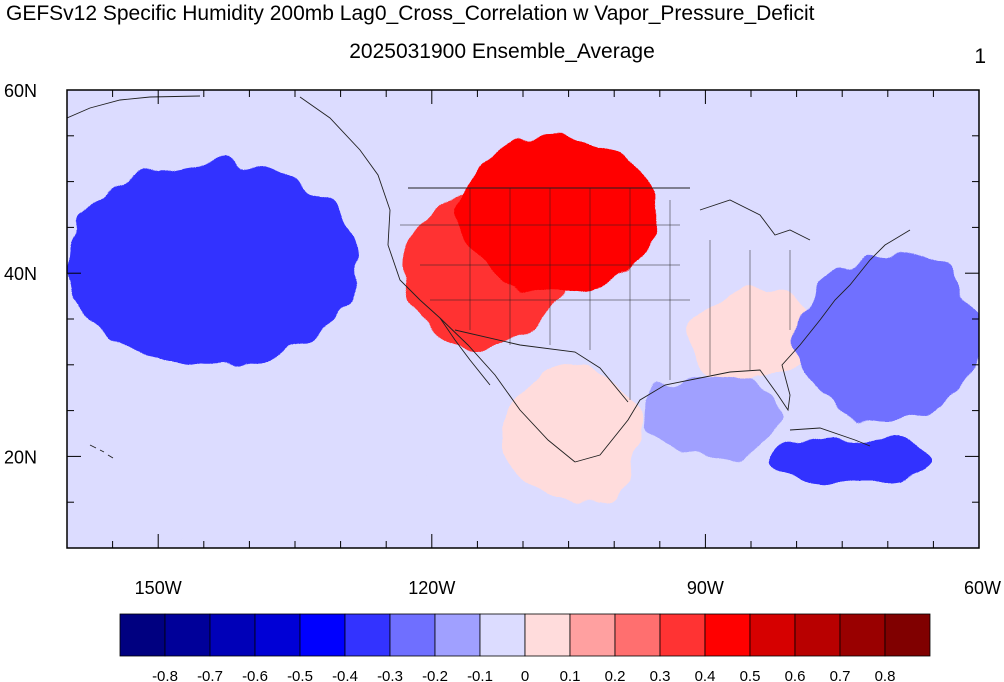 Image resolution: width=1004 pixels, height=682 pixels. Describe the element at coordinates (660, 675) in the screenshot. I see `colorbar-label: 0.3` at that location.